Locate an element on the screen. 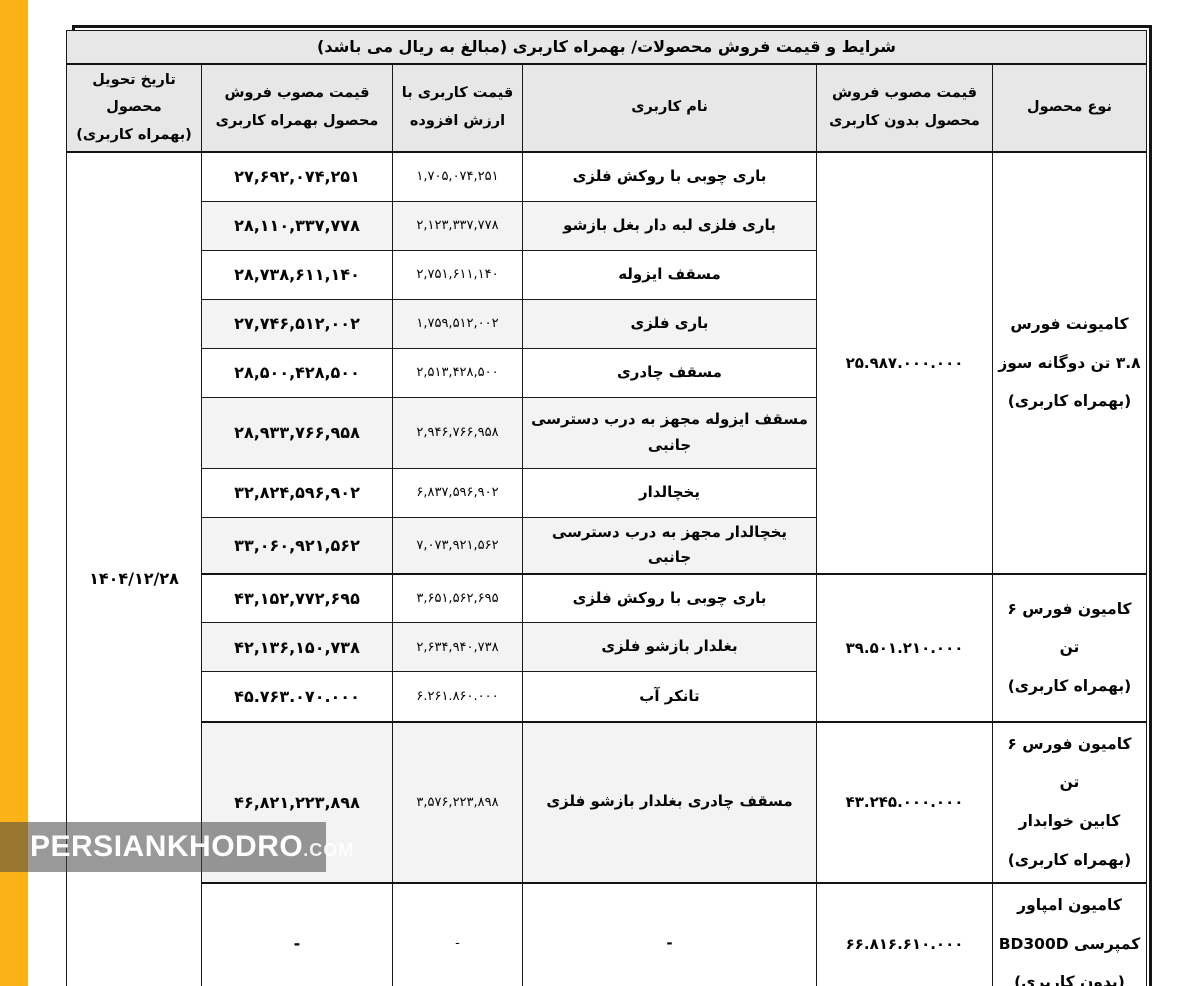  usage-name-cell: باری فلزی لبه دار بغل بازشو is located at coordinates (669, 225).